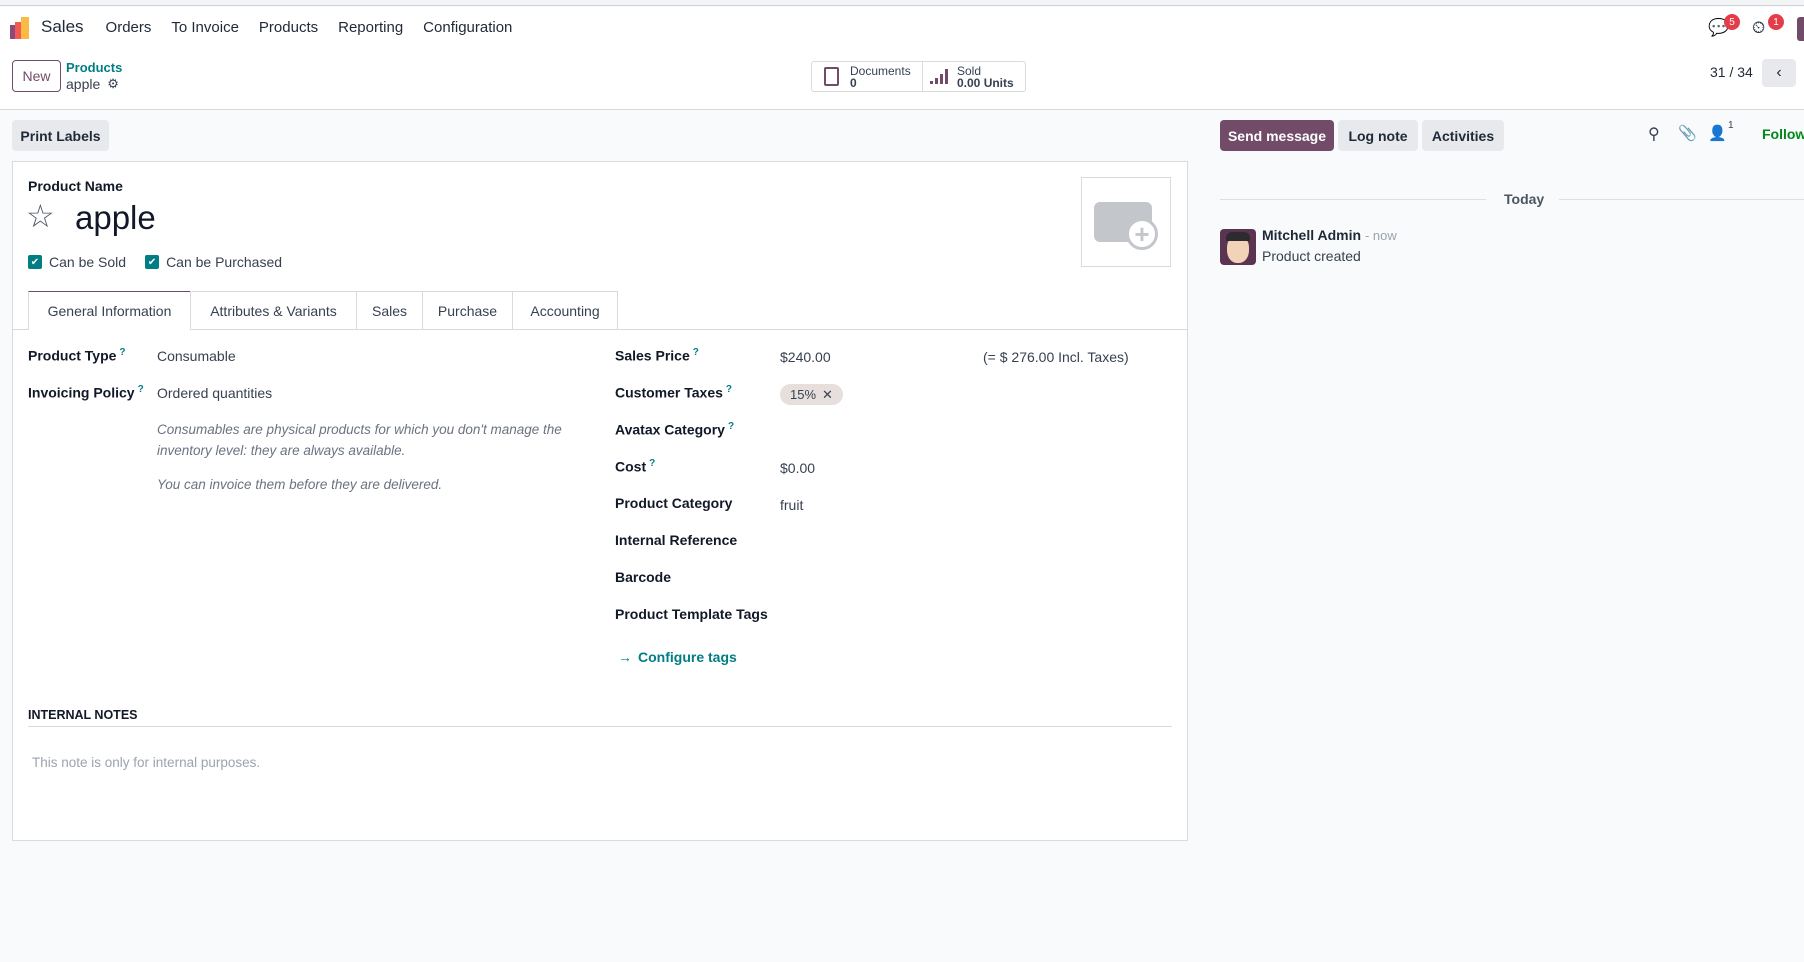 The image size is (1804, 962). I want to click on can-be-sold-label: Can be Sold, so click(88, 262).